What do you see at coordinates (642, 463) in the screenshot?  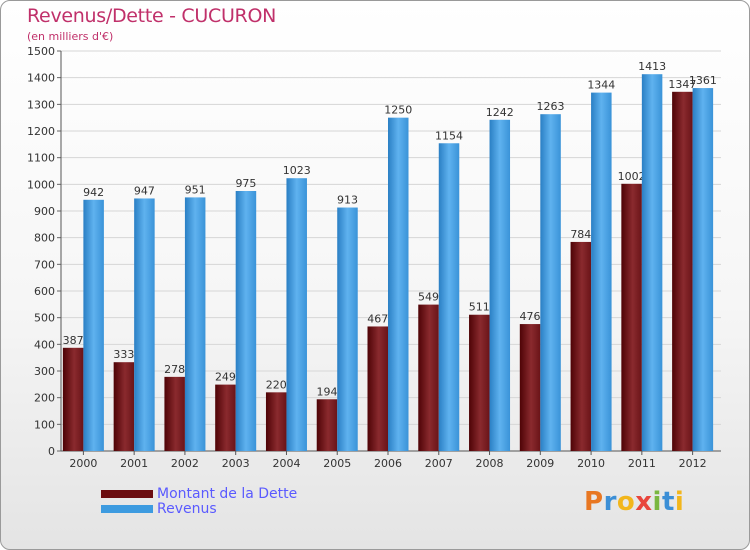 I see `x-tick-label: 2011` at bounding box center [642, 463].